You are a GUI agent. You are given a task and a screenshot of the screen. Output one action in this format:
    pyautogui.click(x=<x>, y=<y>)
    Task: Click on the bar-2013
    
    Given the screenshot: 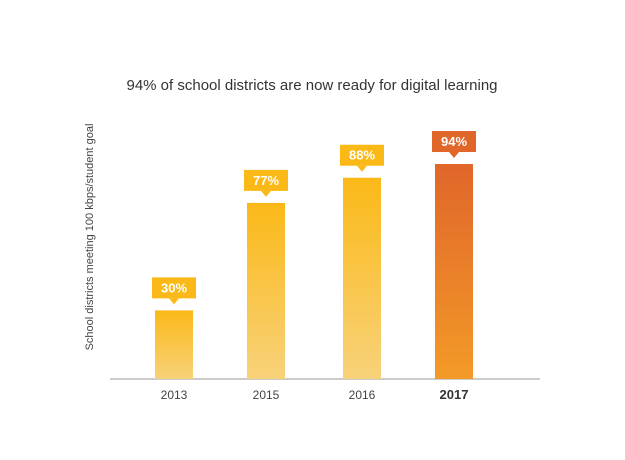 What is the action you would take?
    pyautogui.click(x=174, y=344)
    